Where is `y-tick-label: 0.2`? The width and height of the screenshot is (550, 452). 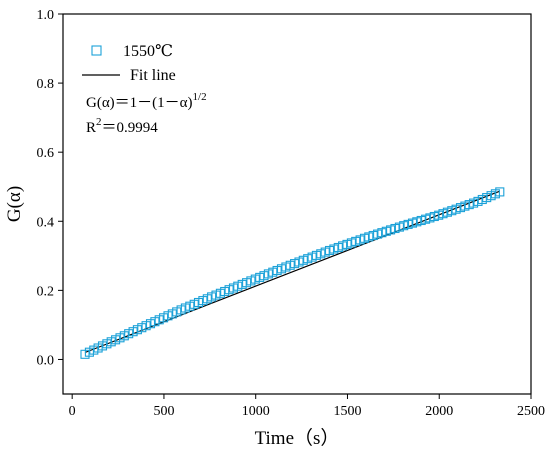 y-tick-label: 0.2 is located at coordinates (46, 291).